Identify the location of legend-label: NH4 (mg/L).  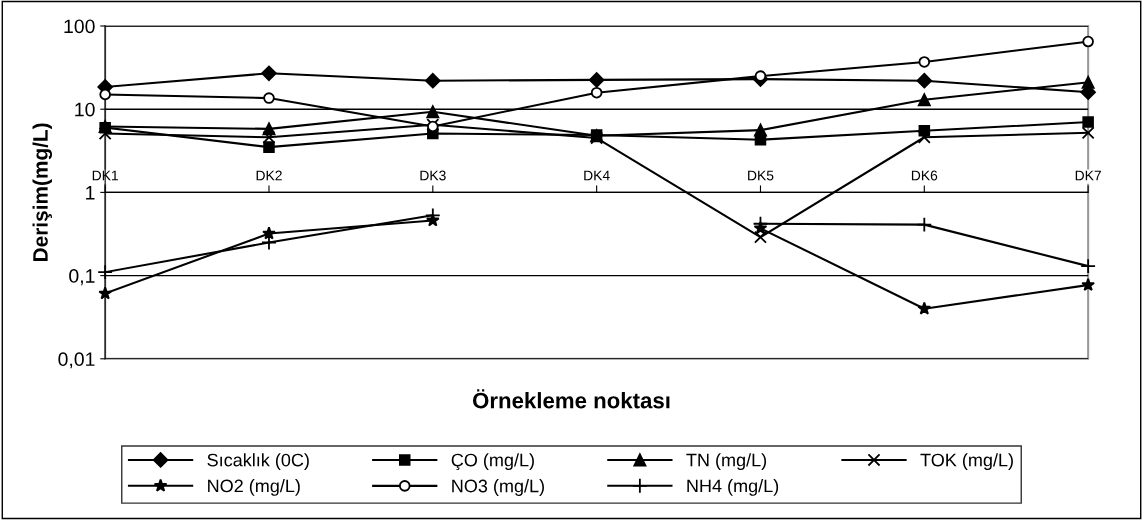
(733, 487).